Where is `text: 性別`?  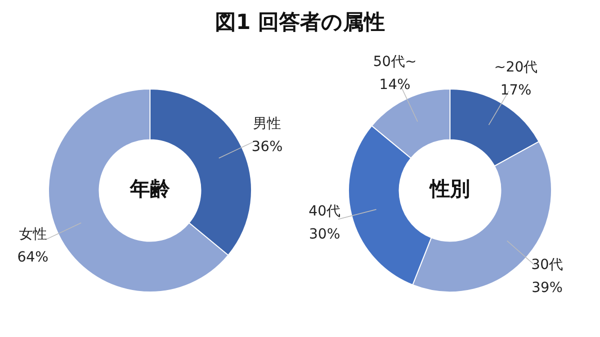 text: 性別 is located at coordinates (449, 188).